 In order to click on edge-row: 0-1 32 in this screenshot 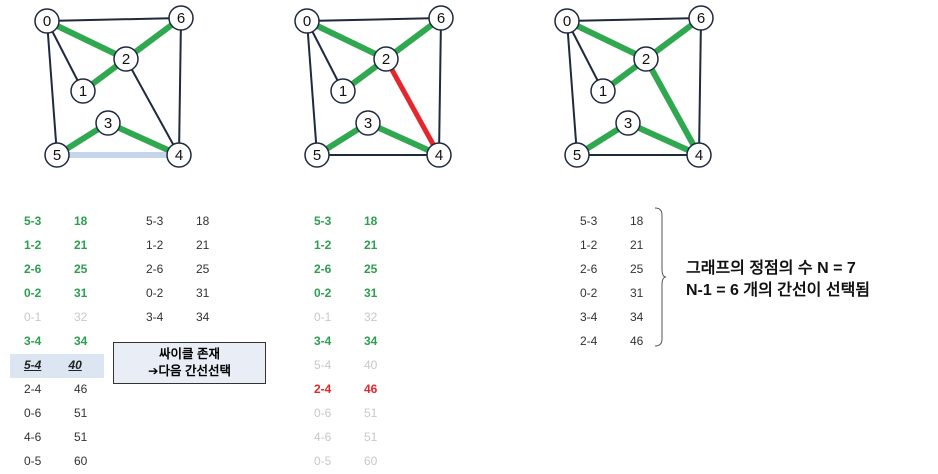, I will do `click(359, 318)`.